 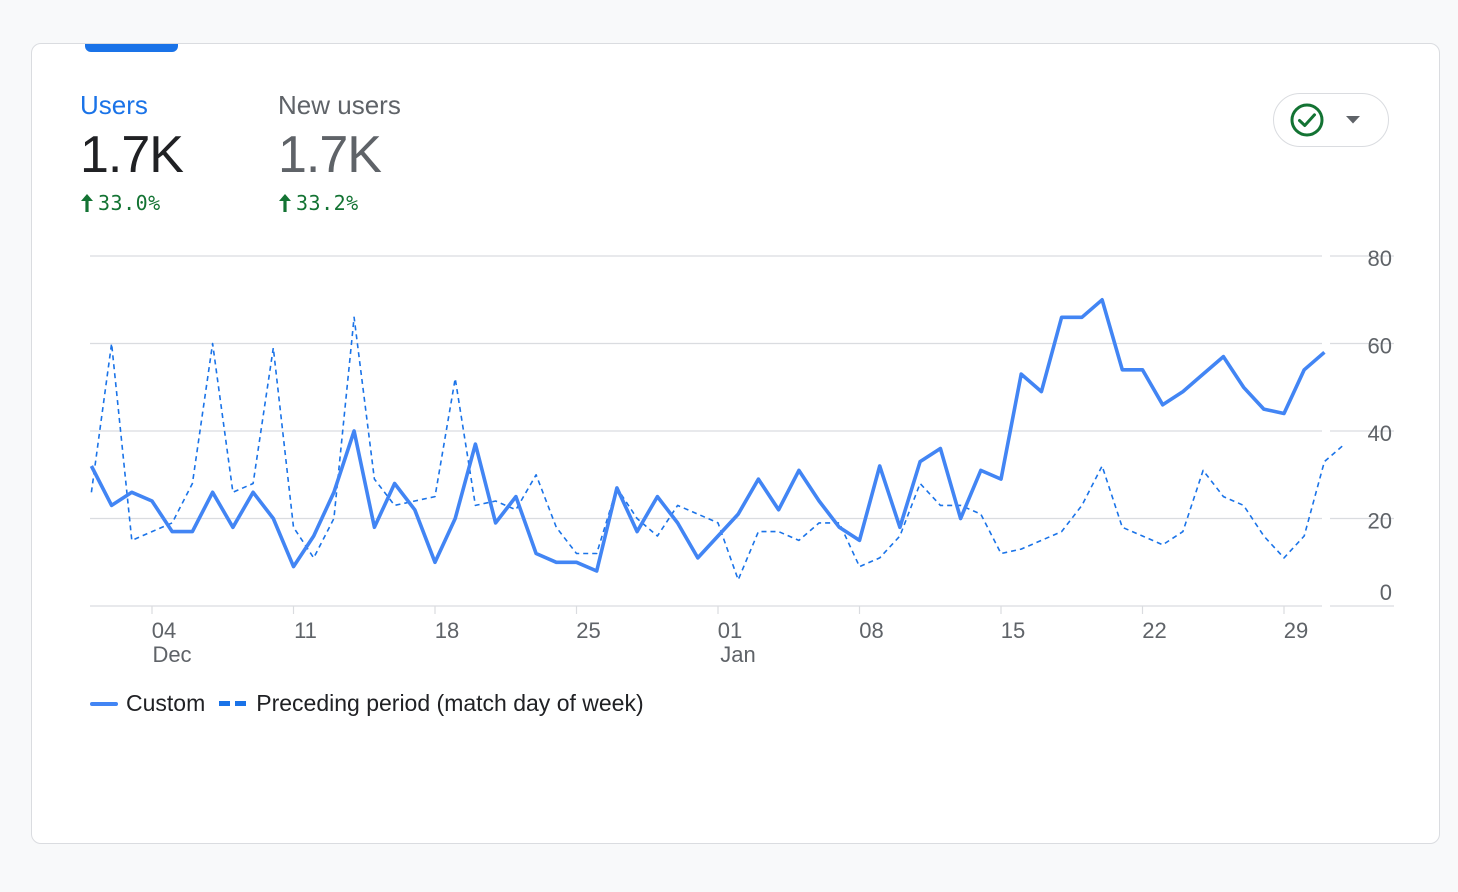 What do you see at coordinates (447, 630) in the screenshot?
I see `x-tick-label: 18` at bounding box center [447, 630].